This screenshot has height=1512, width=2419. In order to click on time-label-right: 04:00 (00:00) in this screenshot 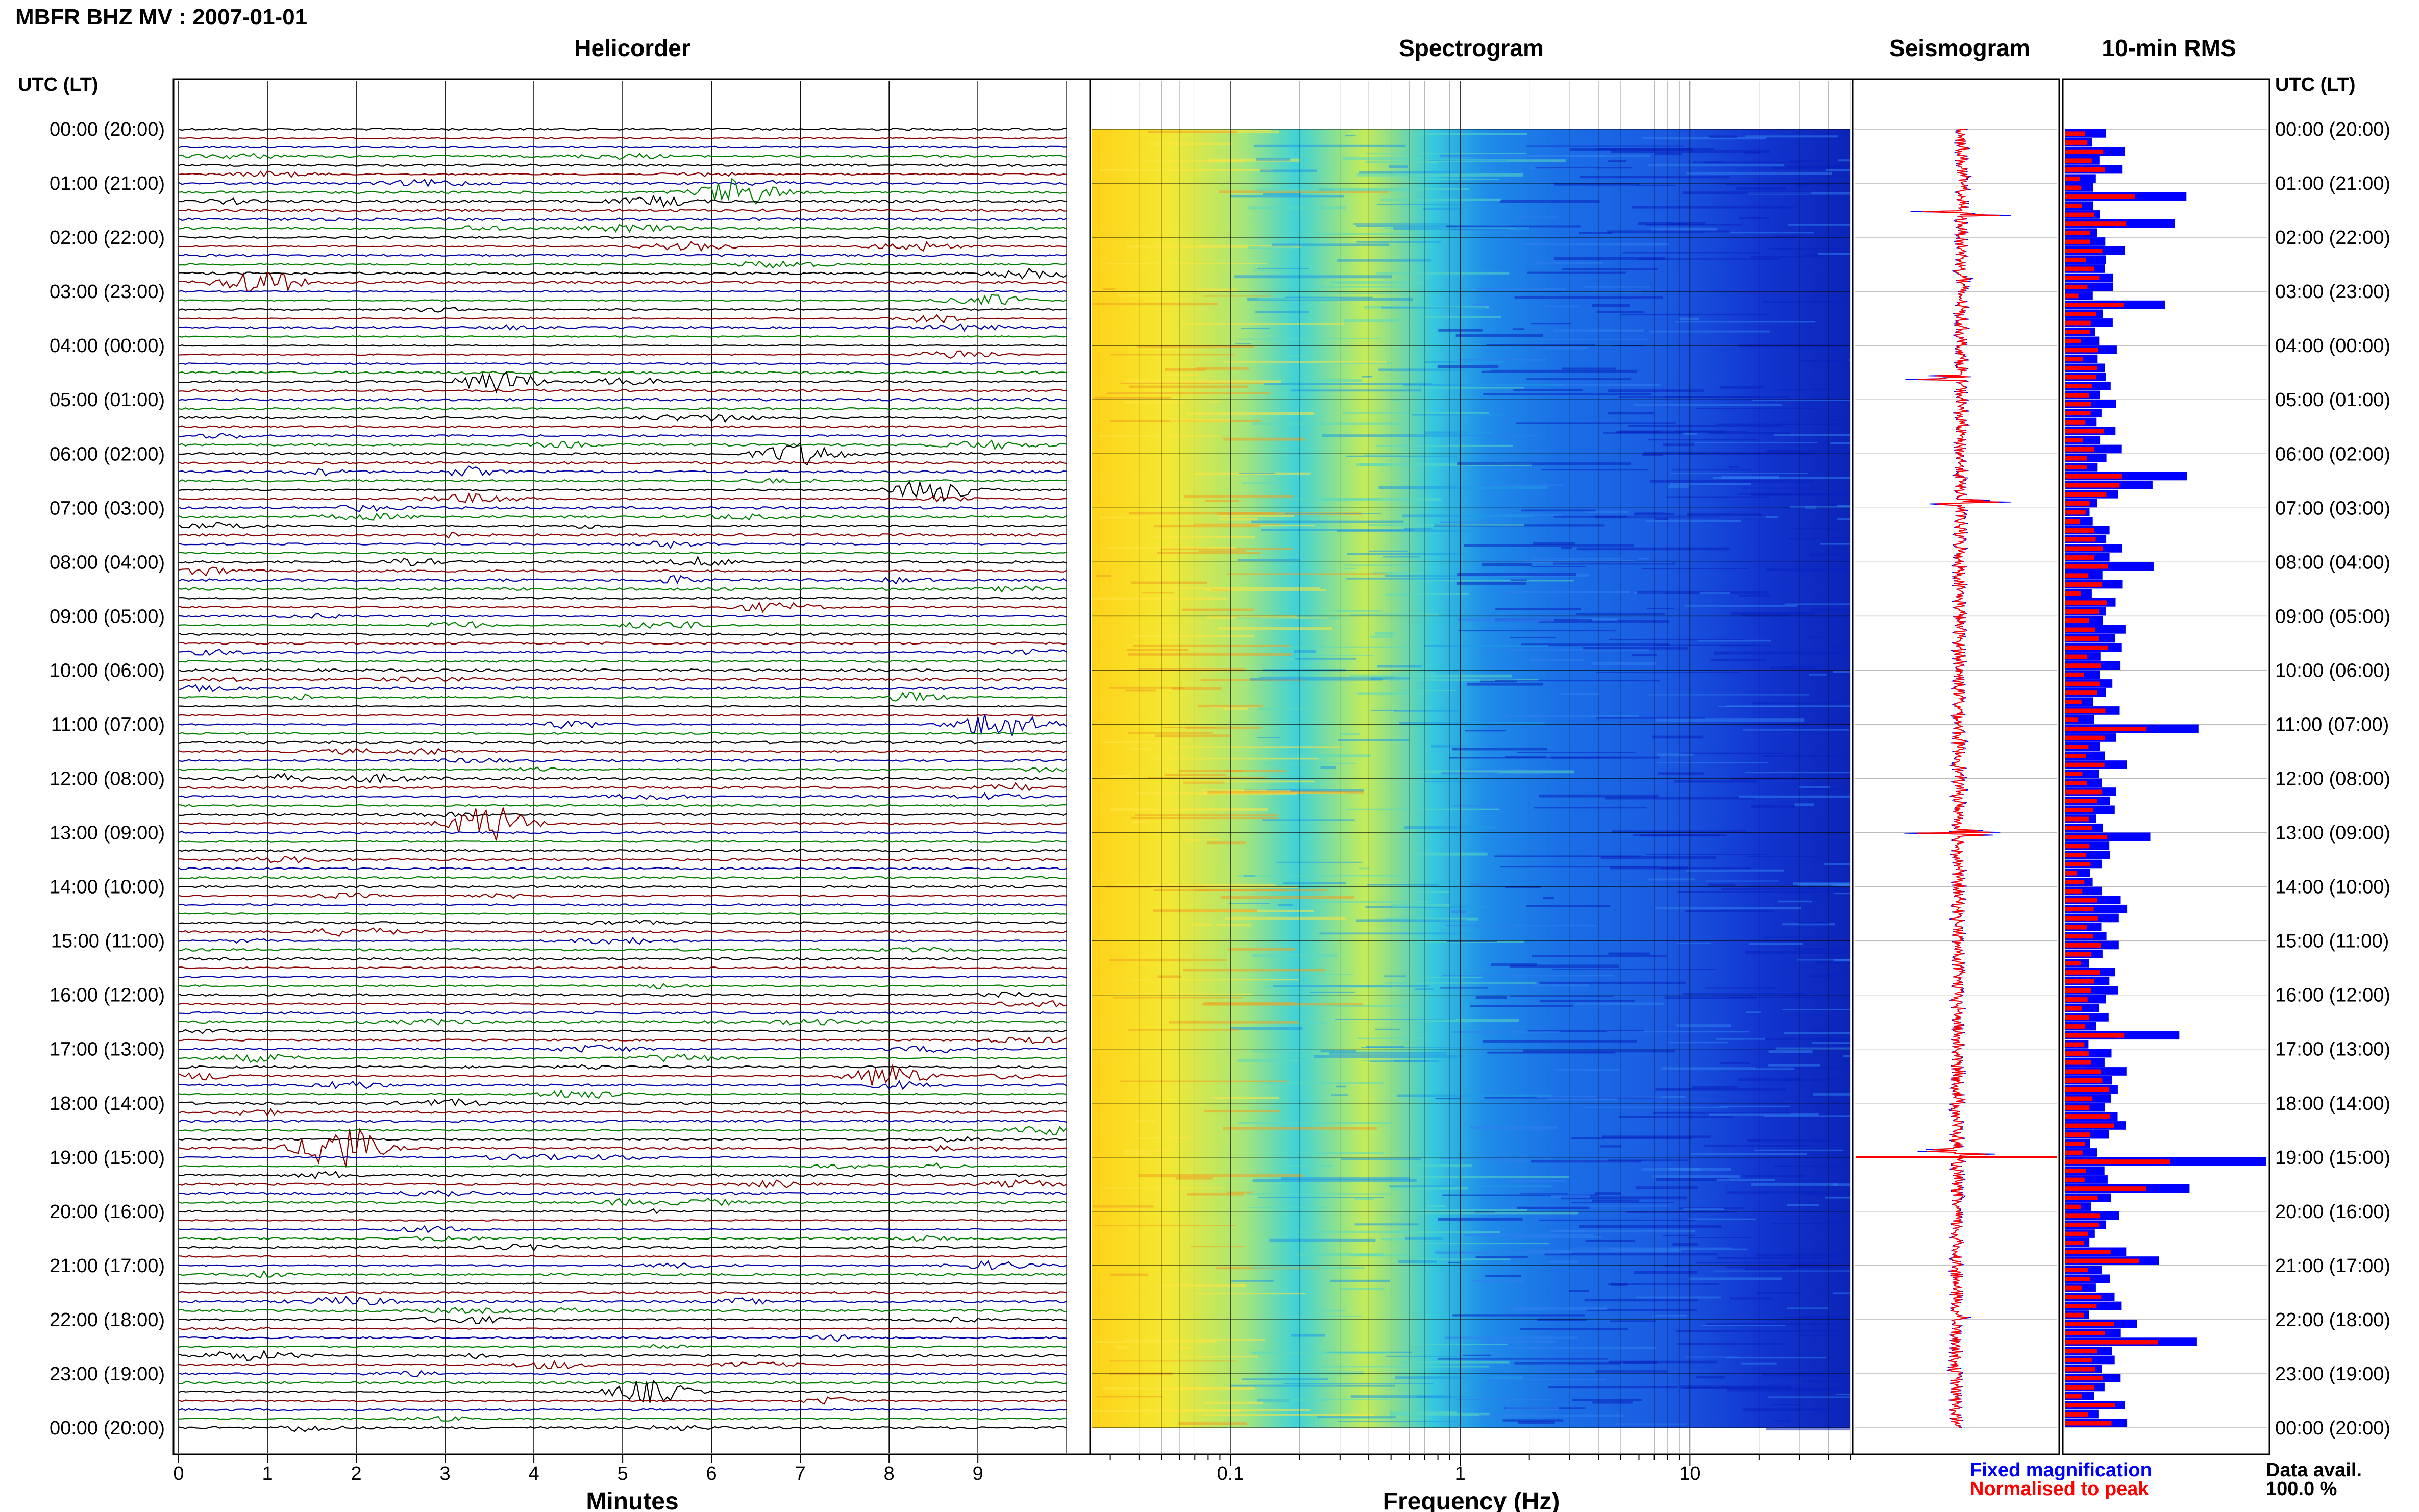, I will do `click(2332, 346)`.